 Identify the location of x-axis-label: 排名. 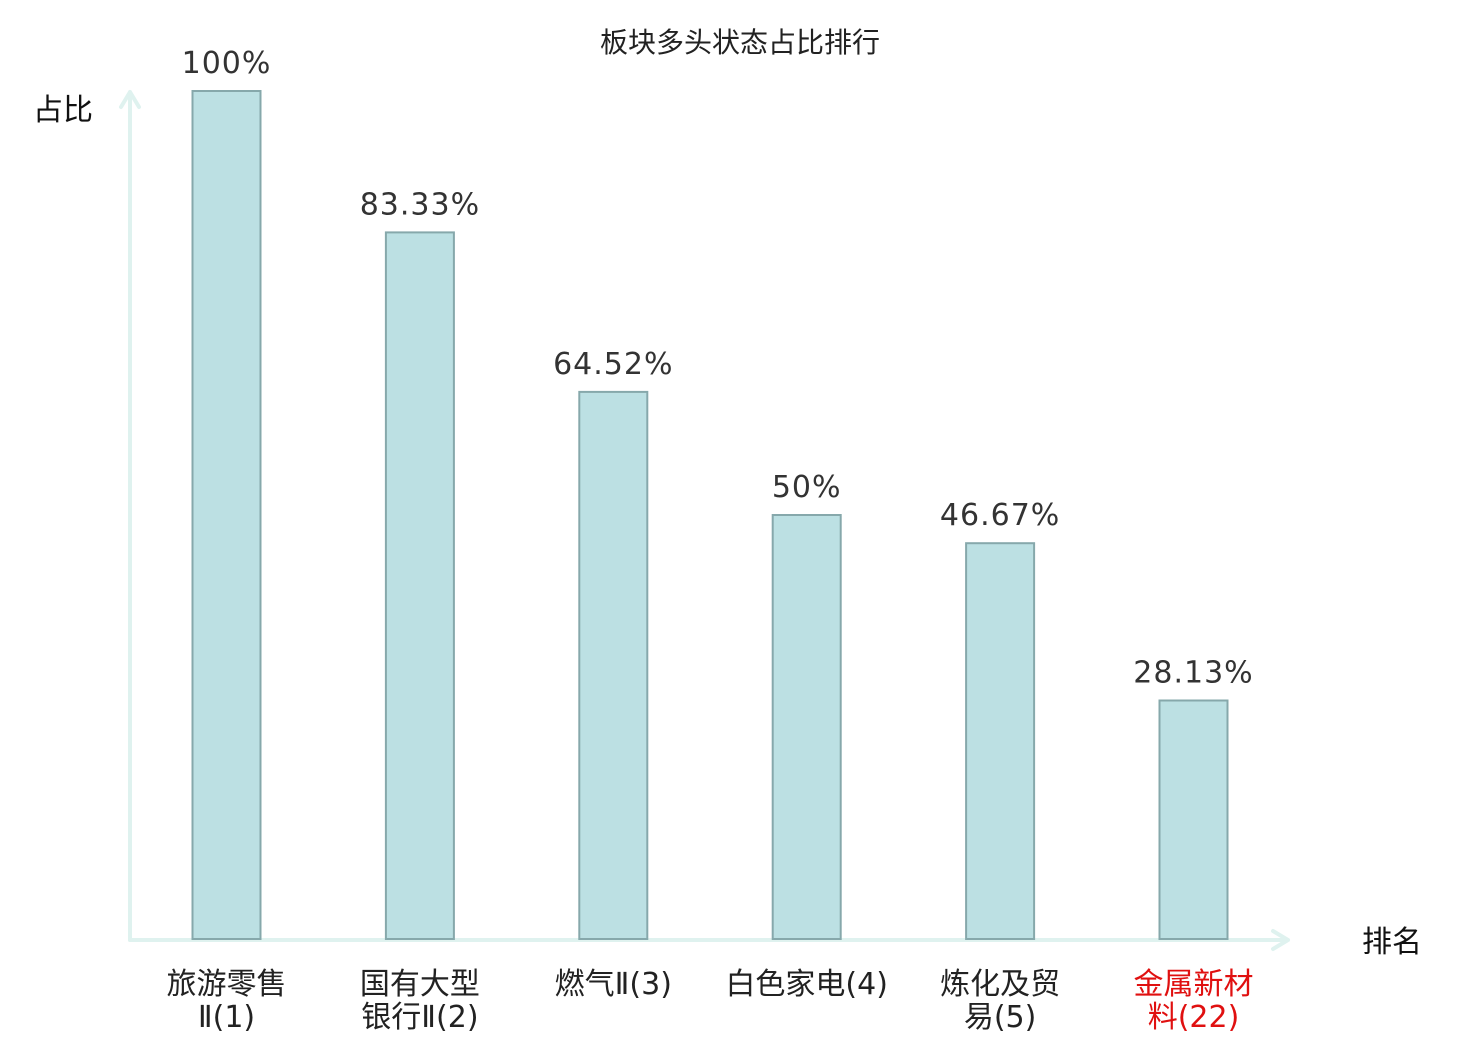
(1392, 942).